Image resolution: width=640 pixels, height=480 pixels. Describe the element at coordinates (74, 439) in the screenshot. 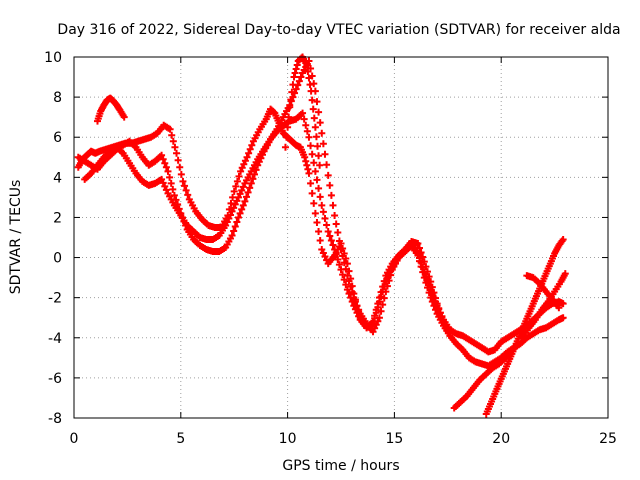

I see `x-tick-label: 0` at that location.